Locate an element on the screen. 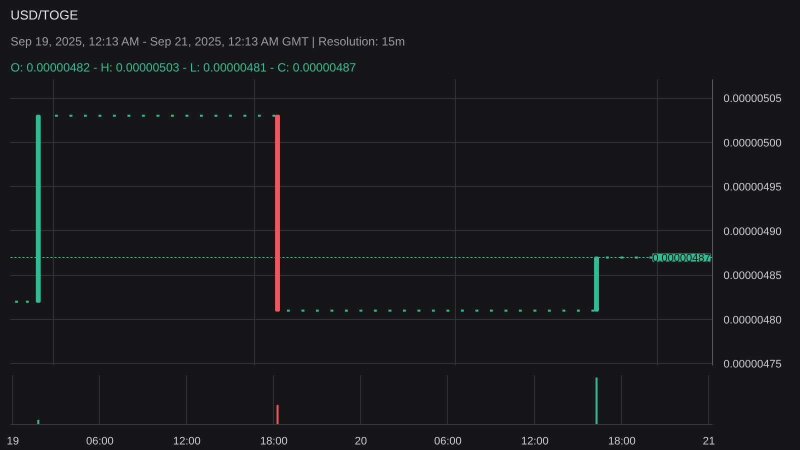  chart-subtitle: Sep 19, 2025, 12:13 AM - Sep 21, 2025, 12:13 AM GMT | Resolution: 15m is located at coordinates (207, 41).